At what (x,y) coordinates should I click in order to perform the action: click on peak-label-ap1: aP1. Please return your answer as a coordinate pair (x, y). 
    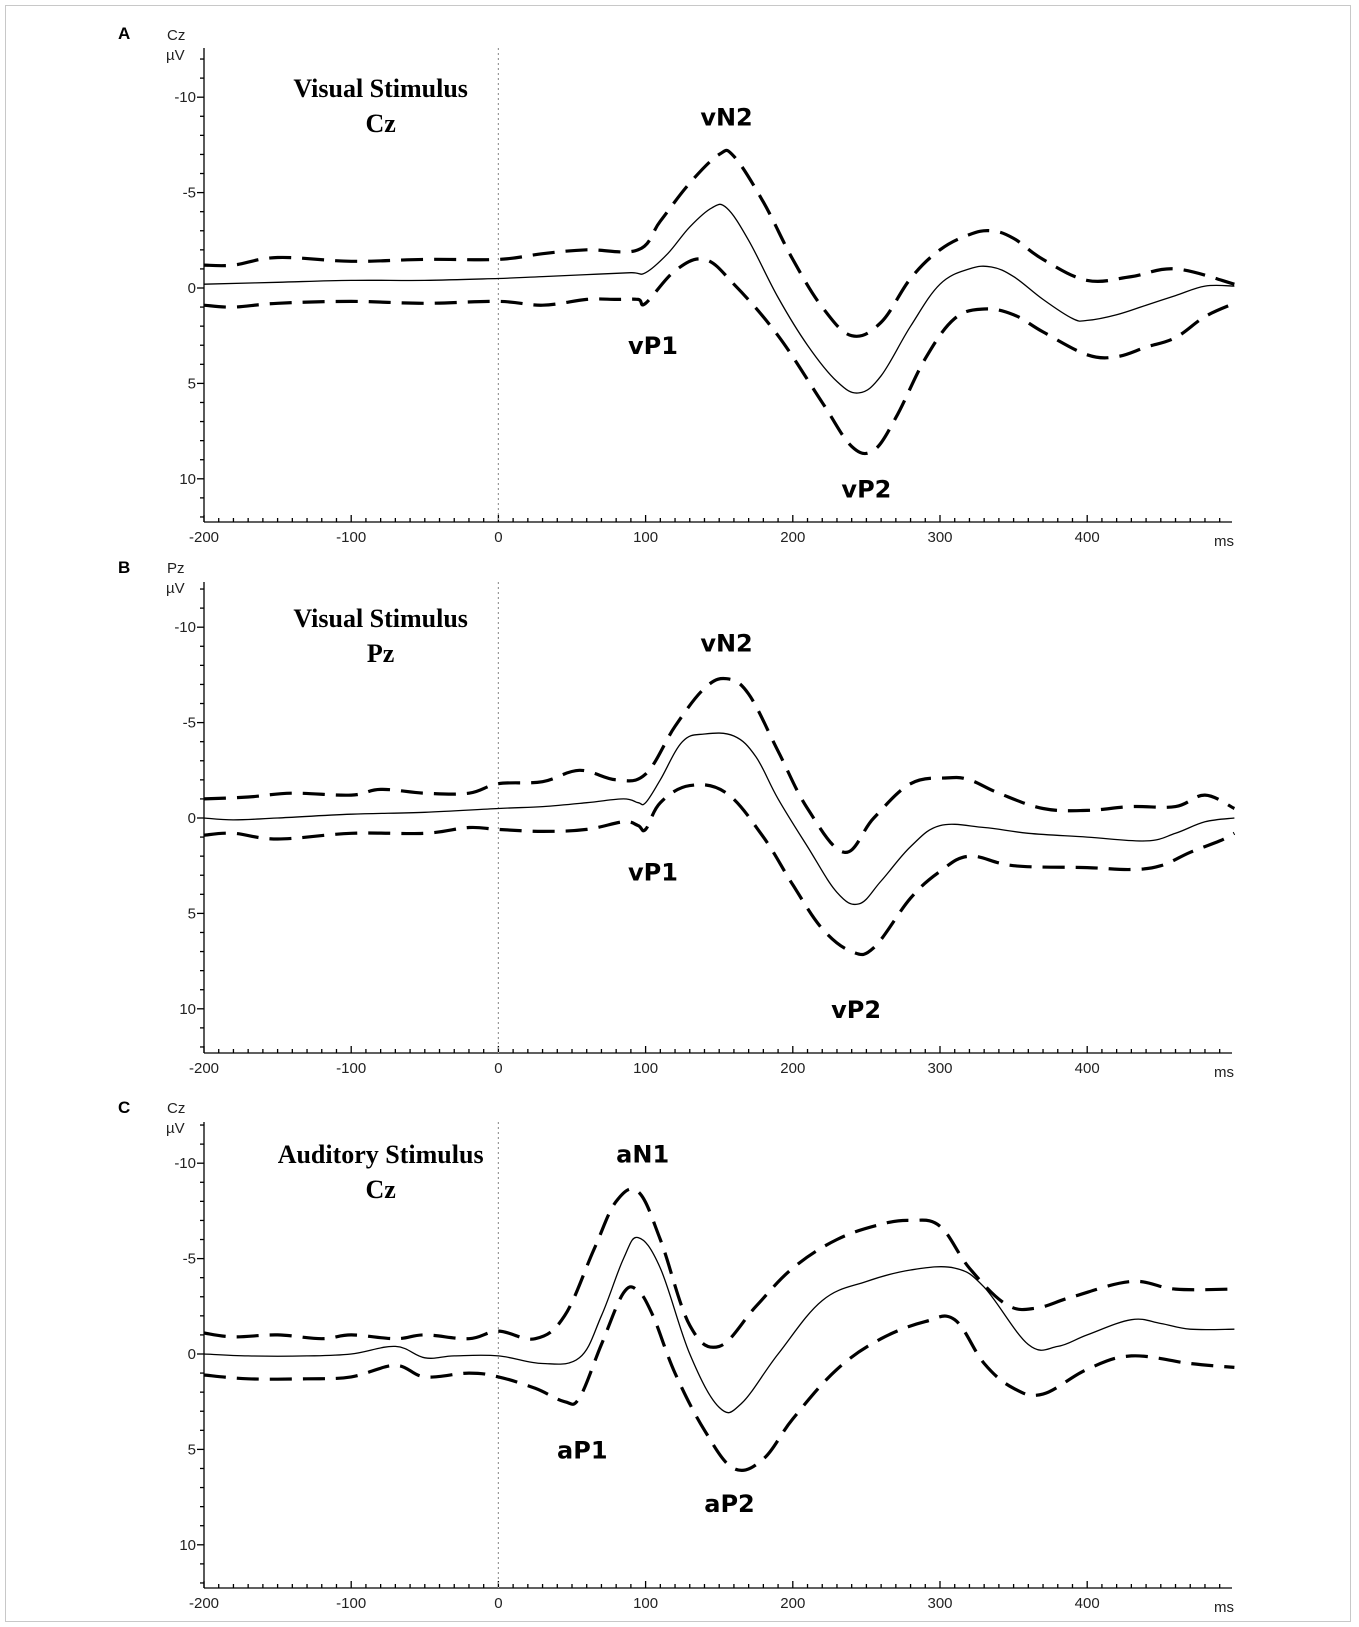
    Looking at the image, I should click on (582, 1450).